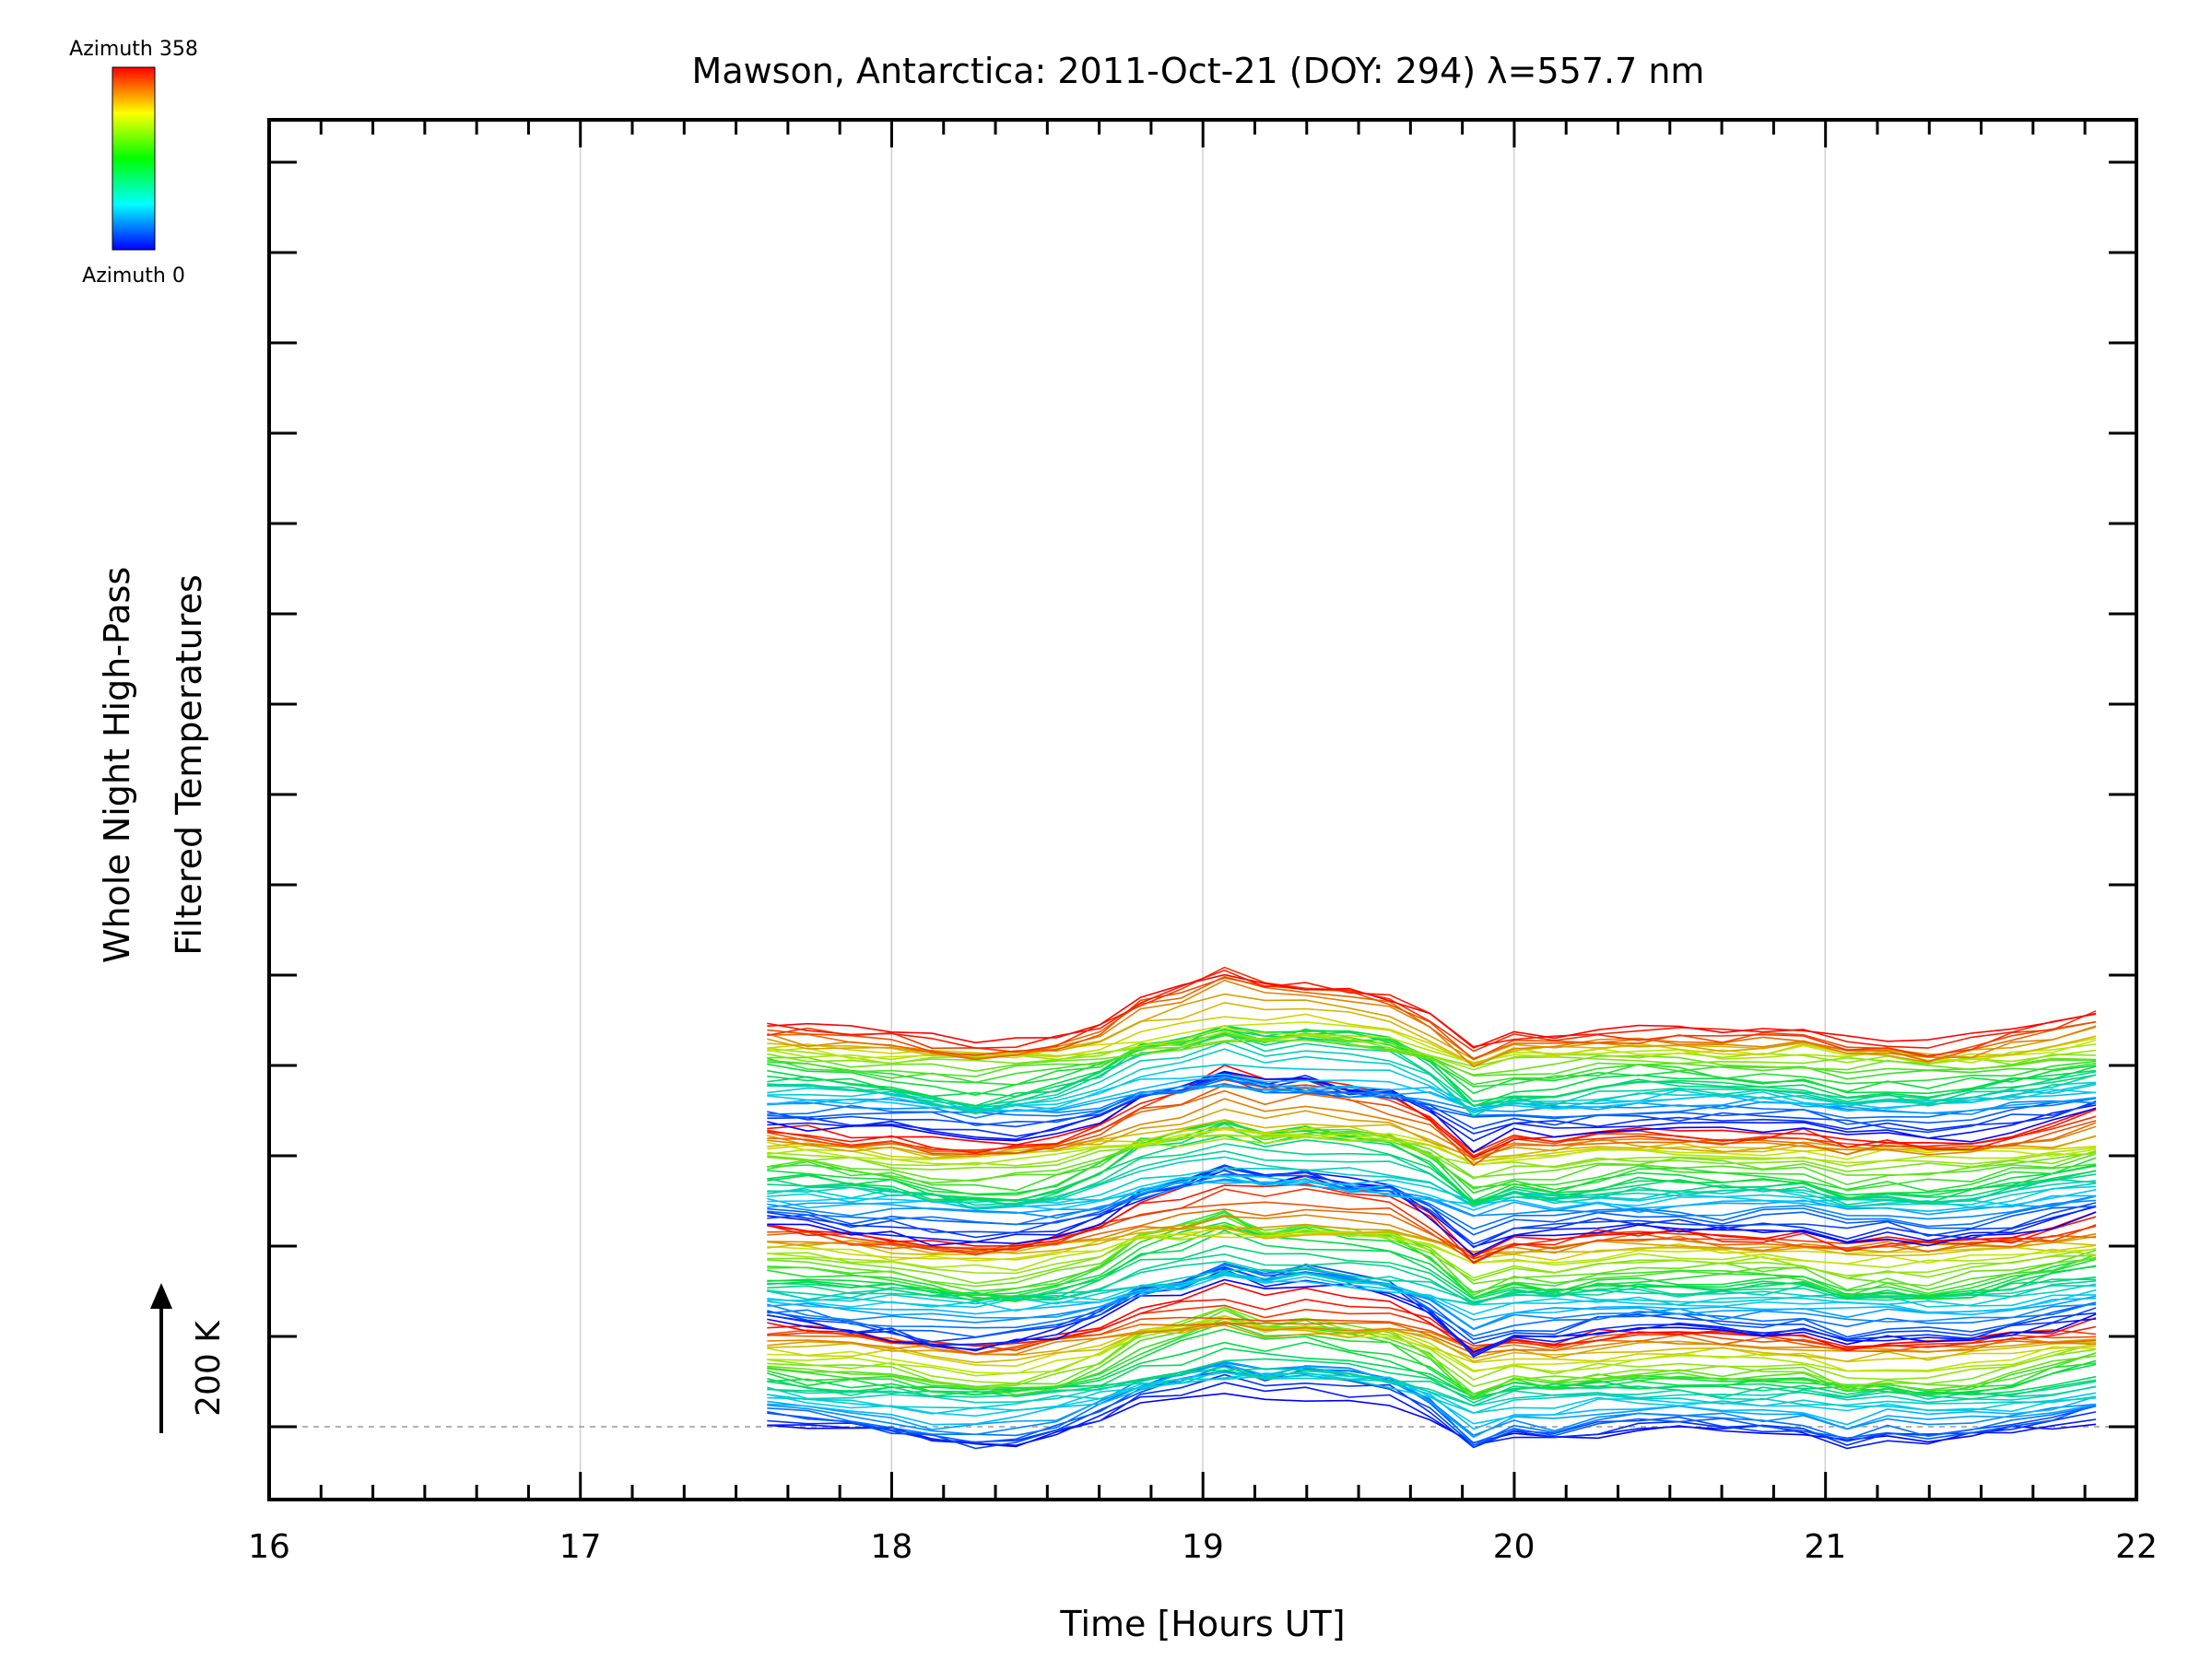 Image resolution: width=2212 pixels, height=1659 pixels. What do you see at coordinates (209, 1368) in the screenshot?
I see `scale-label: 200 K` at bounding box center [209, 1368].